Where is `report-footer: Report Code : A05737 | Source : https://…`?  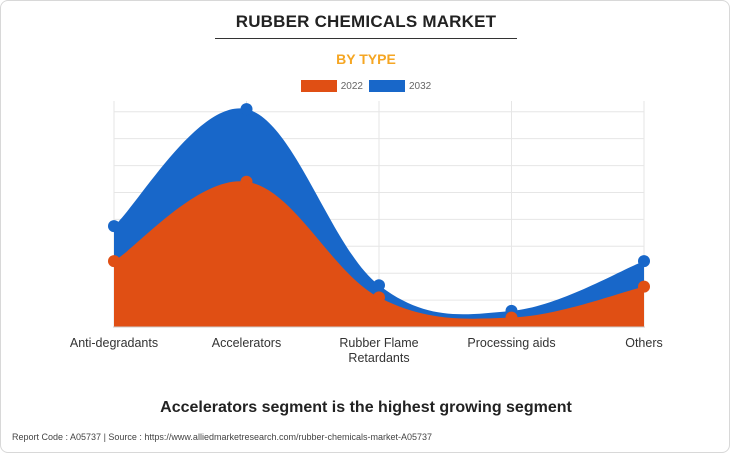
report-footer: Report Code : A05737 | Source : https://… is located at coordinates (222, 437).